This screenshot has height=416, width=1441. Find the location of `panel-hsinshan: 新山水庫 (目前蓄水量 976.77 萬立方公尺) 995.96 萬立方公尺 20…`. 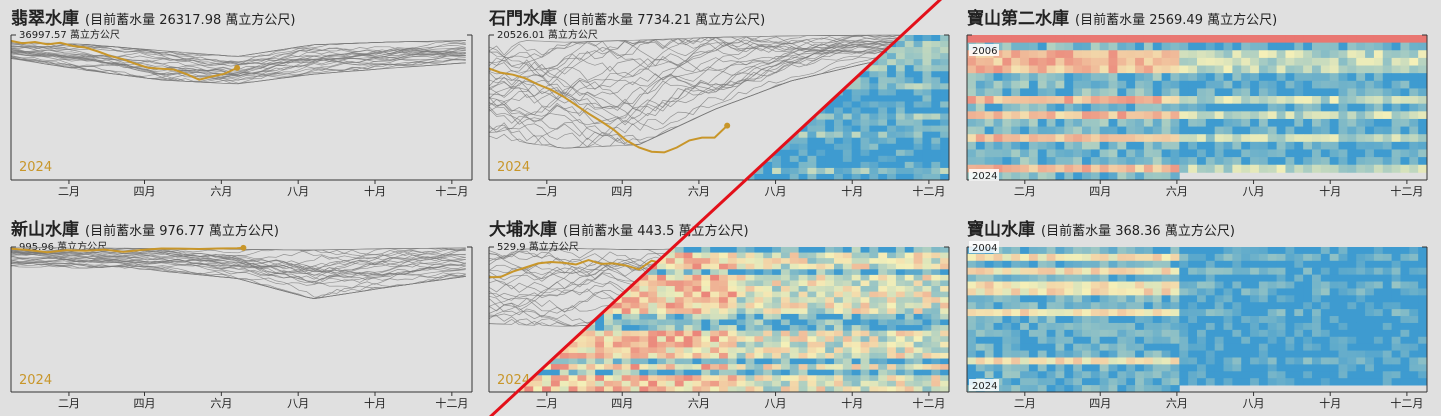

panel-hsinshan: 新山水庫 (目前蓄水量 976.77 萬立方公尺) 995.96 萬立方公尺 20… is located at coordinates (241, 314).